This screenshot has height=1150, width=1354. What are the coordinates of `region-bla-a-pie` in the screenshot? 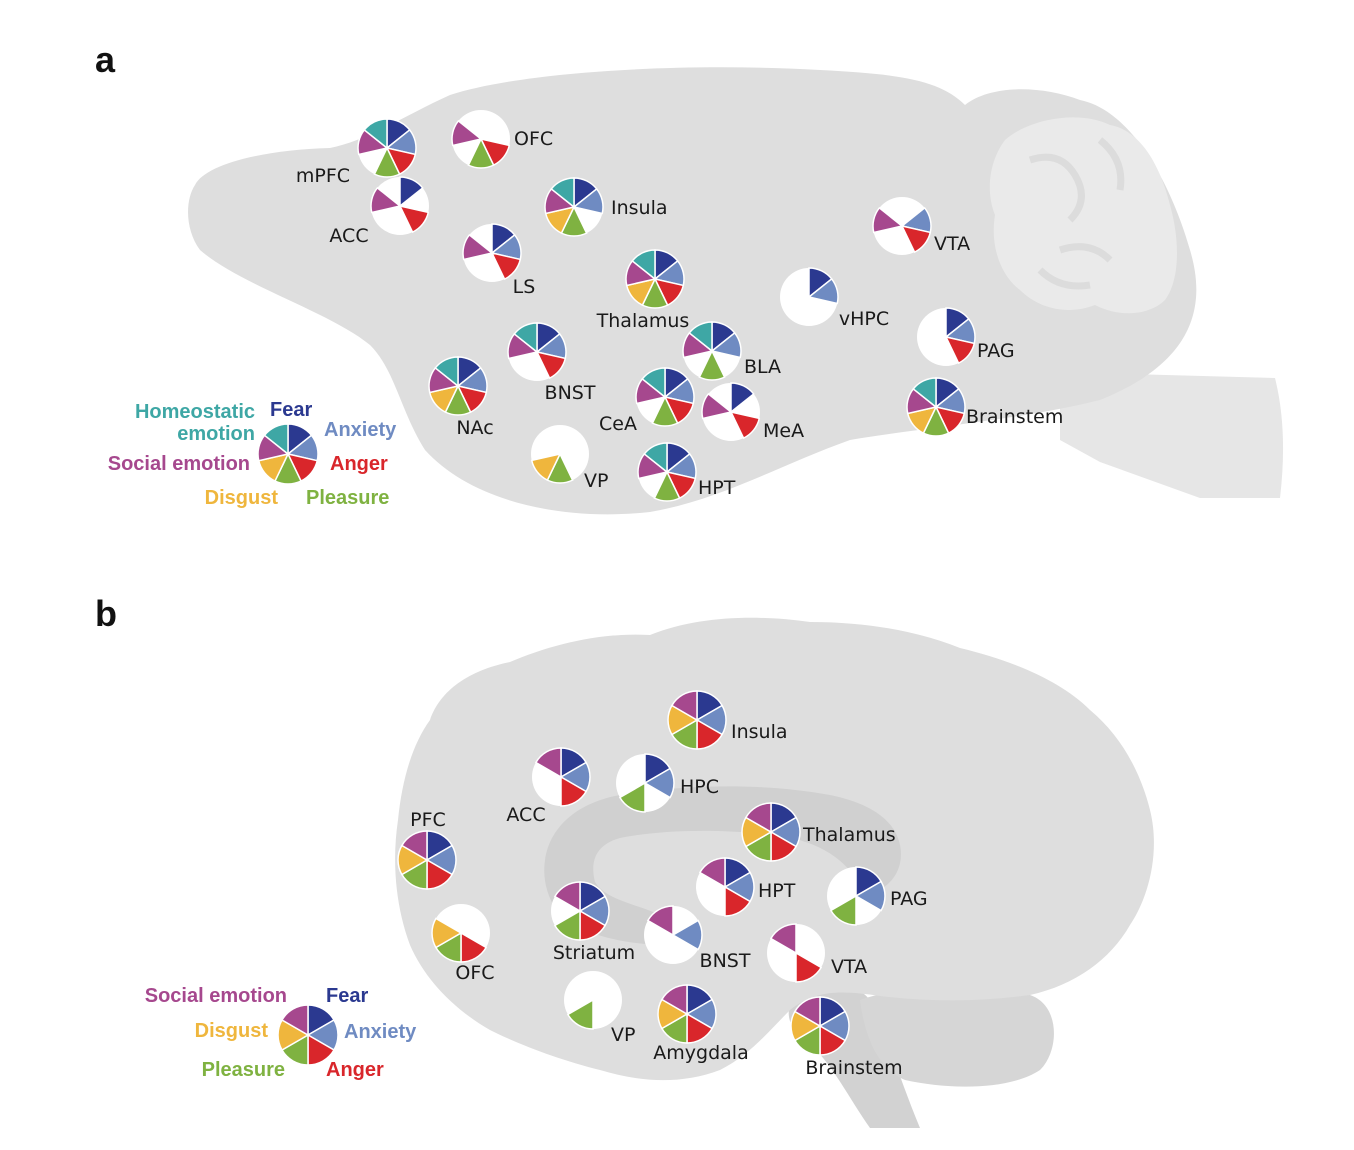 It's located at (712, 351).